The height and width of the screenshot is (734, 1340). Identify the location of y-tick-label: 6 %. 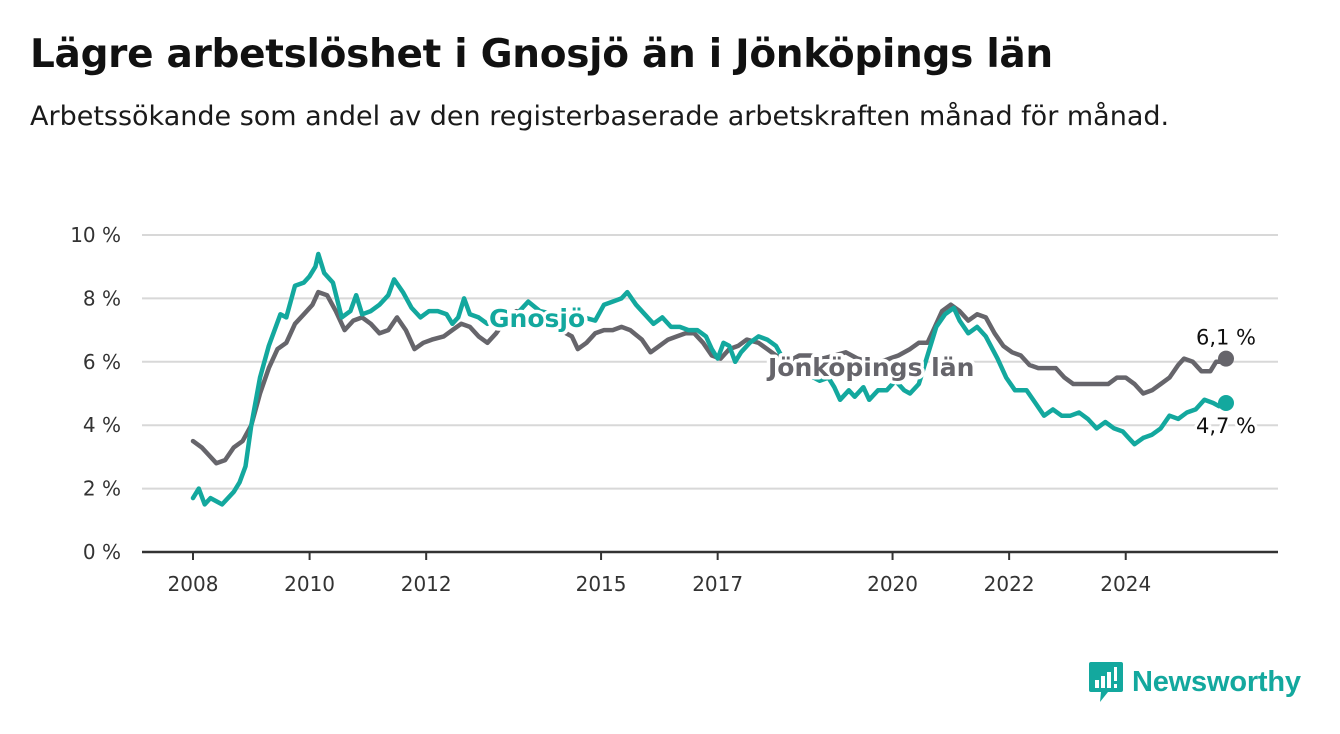
(102, 362).